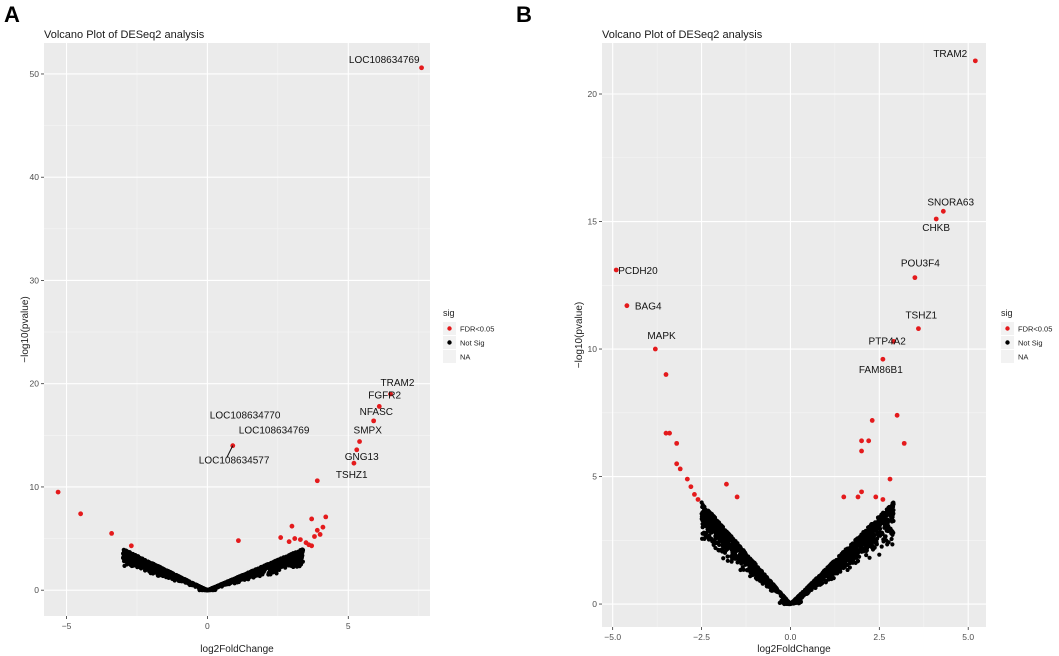 The image size is (1059, 656). I want to click on gene-label: GNG13, so click(362, 457).